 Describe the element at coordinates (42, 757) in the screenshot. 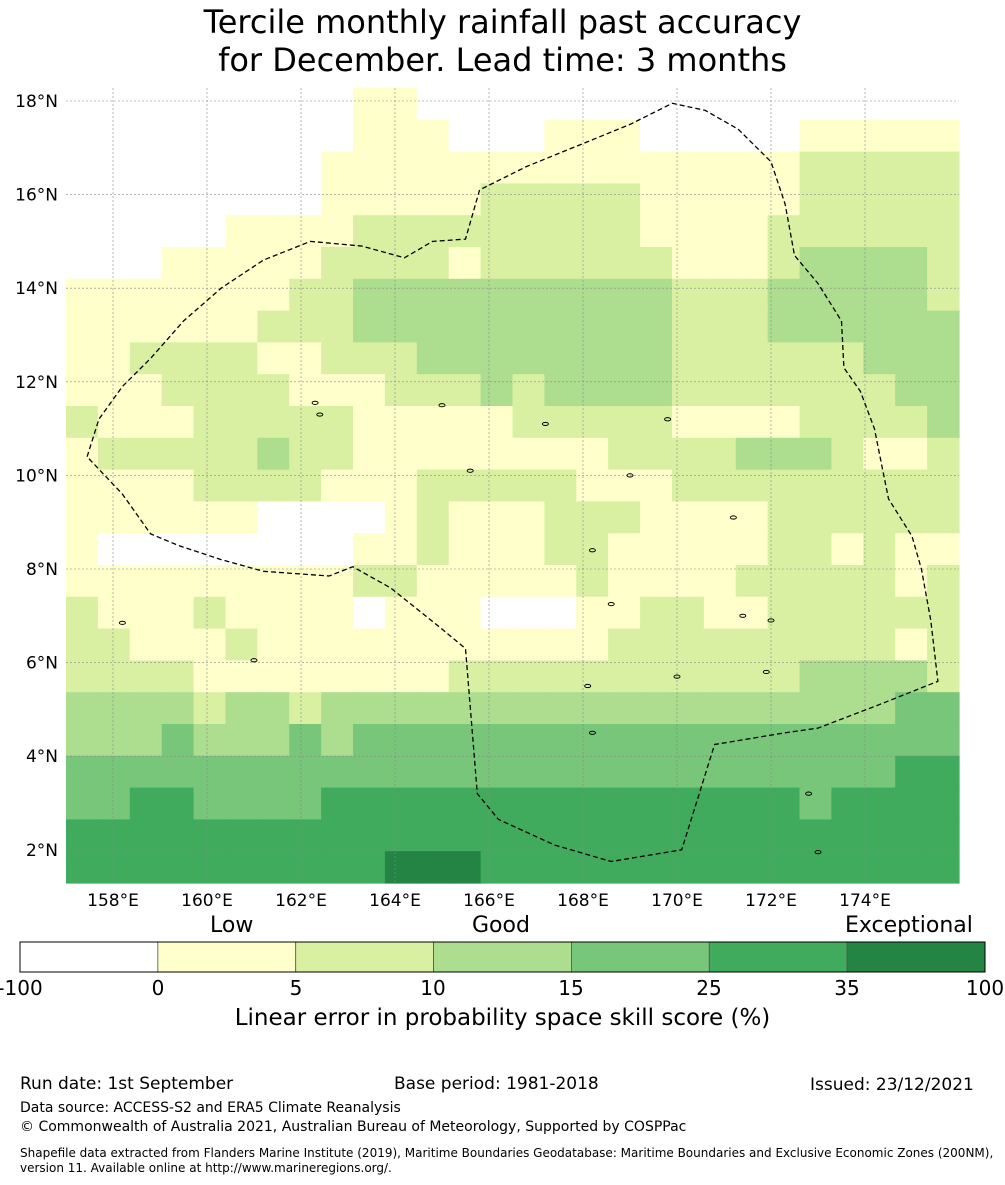

I see `latitude-label: 4°N` at that location.